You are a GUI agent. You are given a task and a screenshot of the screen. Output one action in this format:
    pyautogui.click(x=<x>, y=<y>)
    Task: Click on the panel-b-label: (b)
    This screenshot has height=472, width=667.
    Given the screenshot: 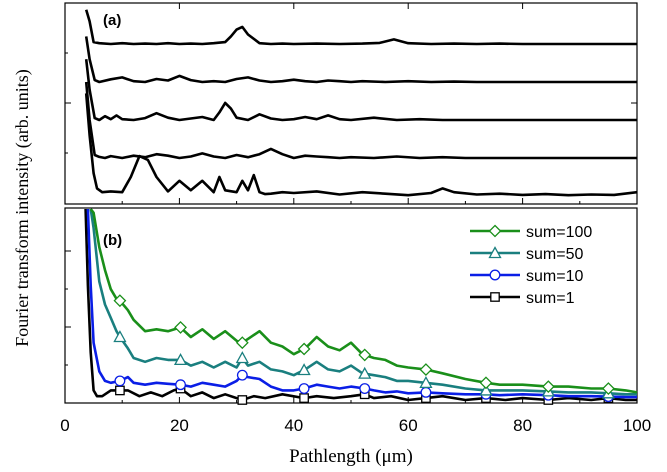 What is the action you would take?
    pyautogui.click(x=112, y=240)
    